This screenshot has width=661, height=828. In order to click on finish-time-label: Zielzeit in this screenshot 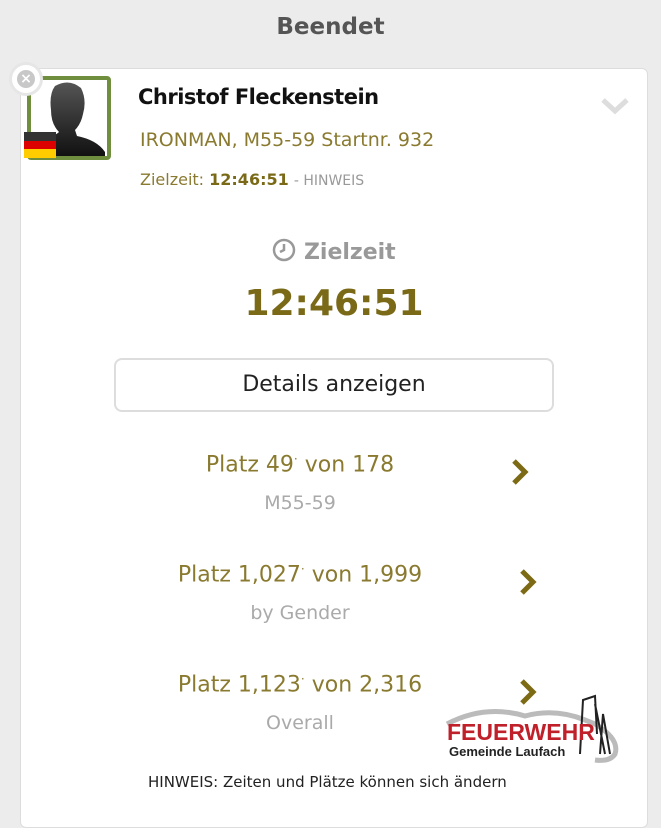, I will do `click(349, 252)`.